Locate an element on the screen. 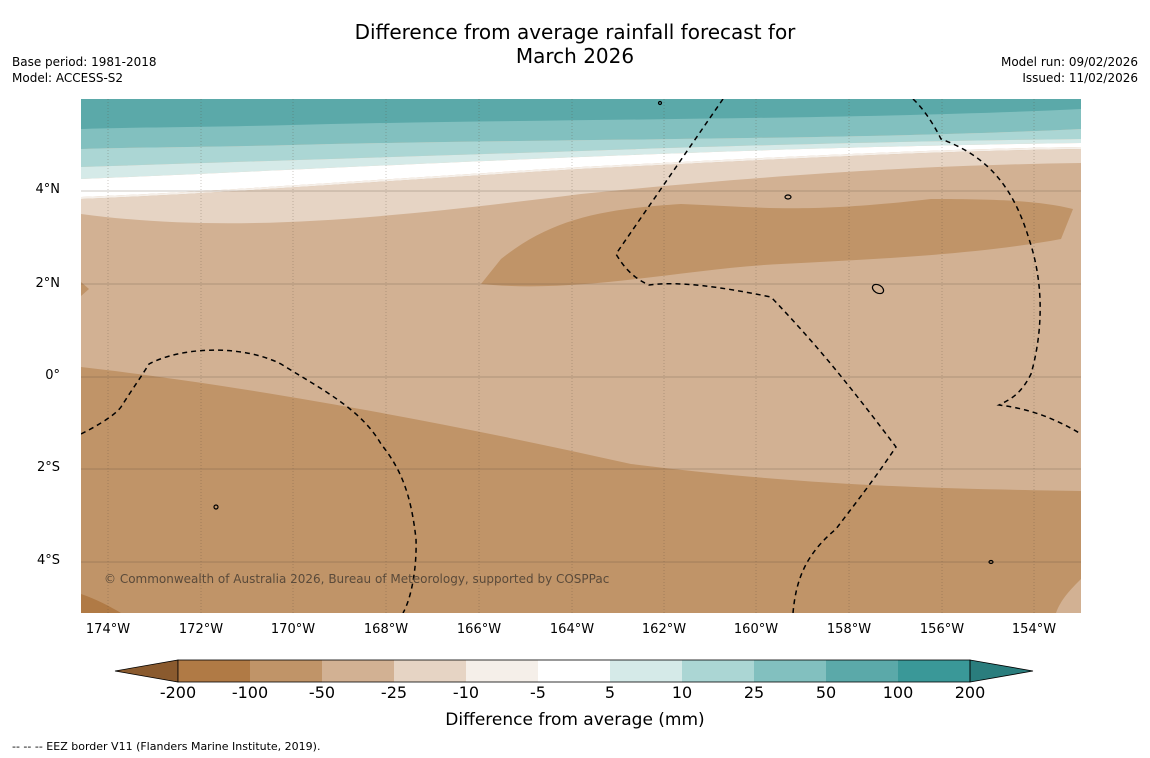 This screenshot has width=1150, height=758. anomaly-band-wet-slight is located at coordinates (581, 159).